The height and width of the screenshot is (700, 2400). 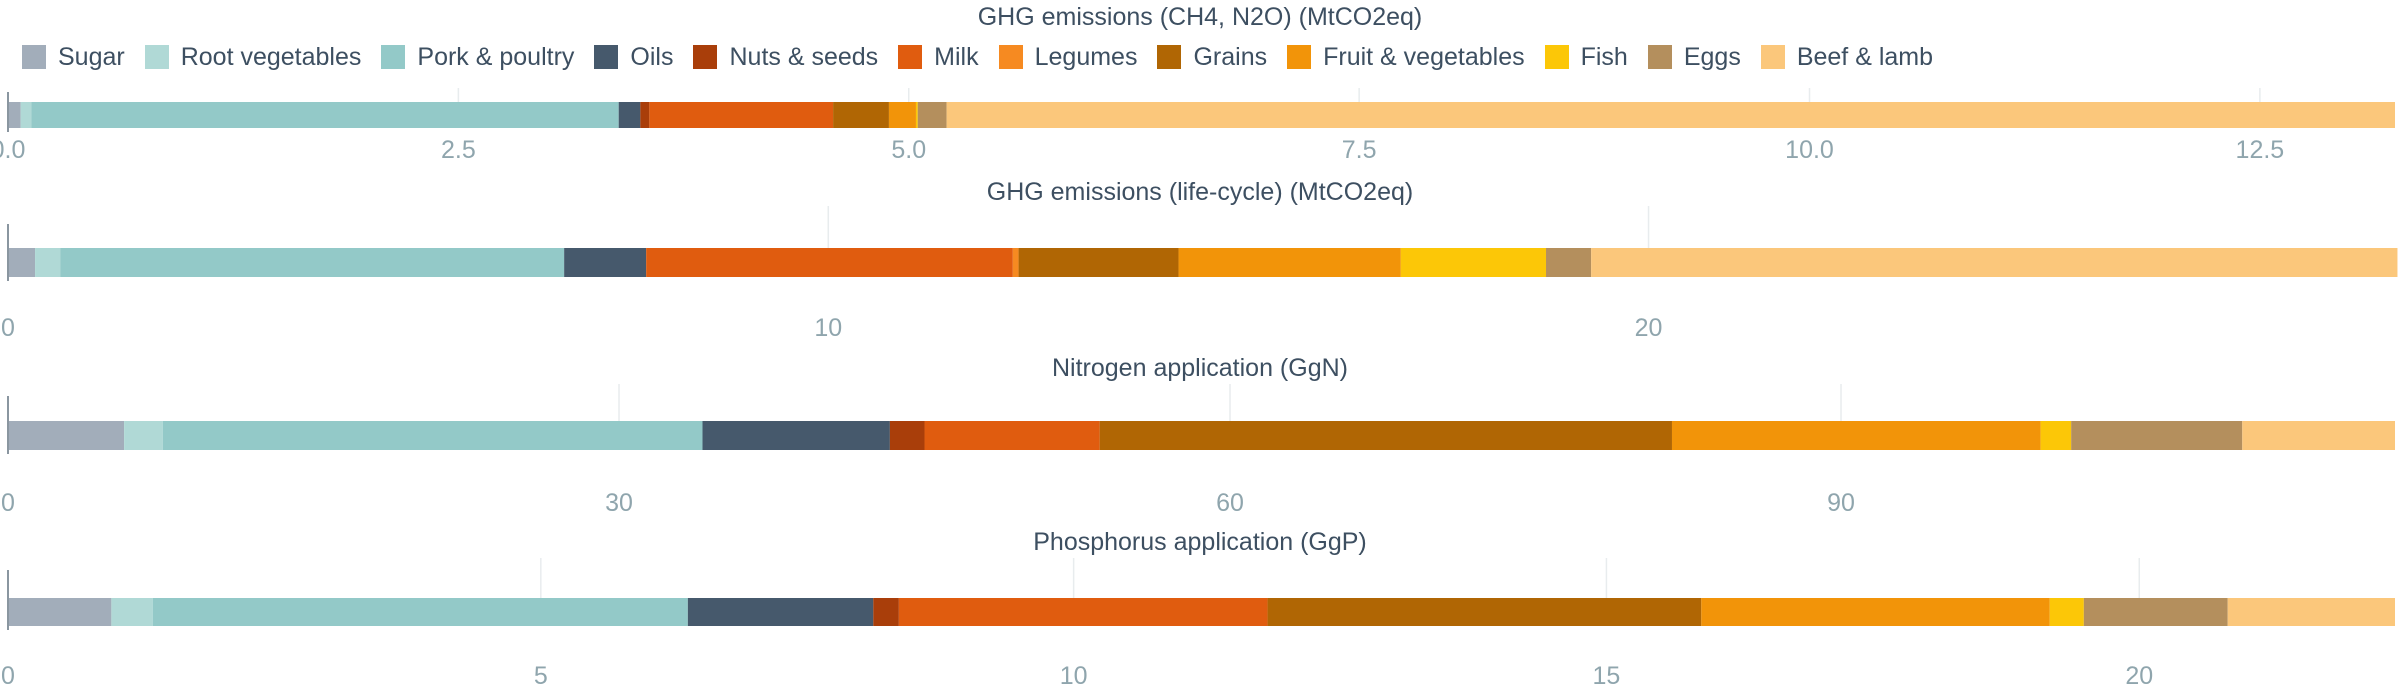 I want to click on legend-item: Nuts & seeds, so click(x=785, y=57).